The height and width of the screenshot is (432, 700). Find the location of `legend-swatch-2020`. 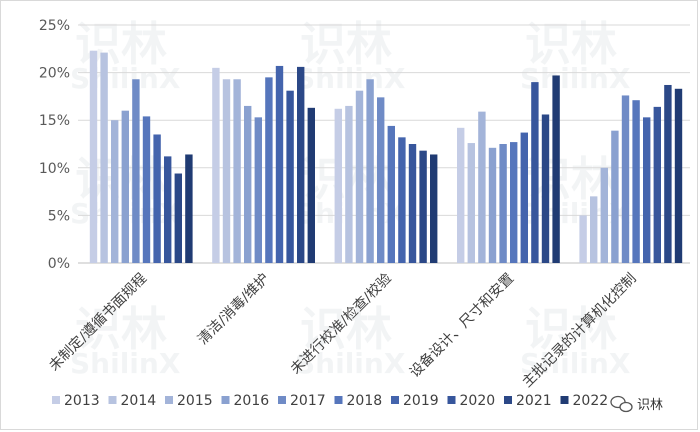

legend-swatch-2020 is located at coordinates (451, 400).